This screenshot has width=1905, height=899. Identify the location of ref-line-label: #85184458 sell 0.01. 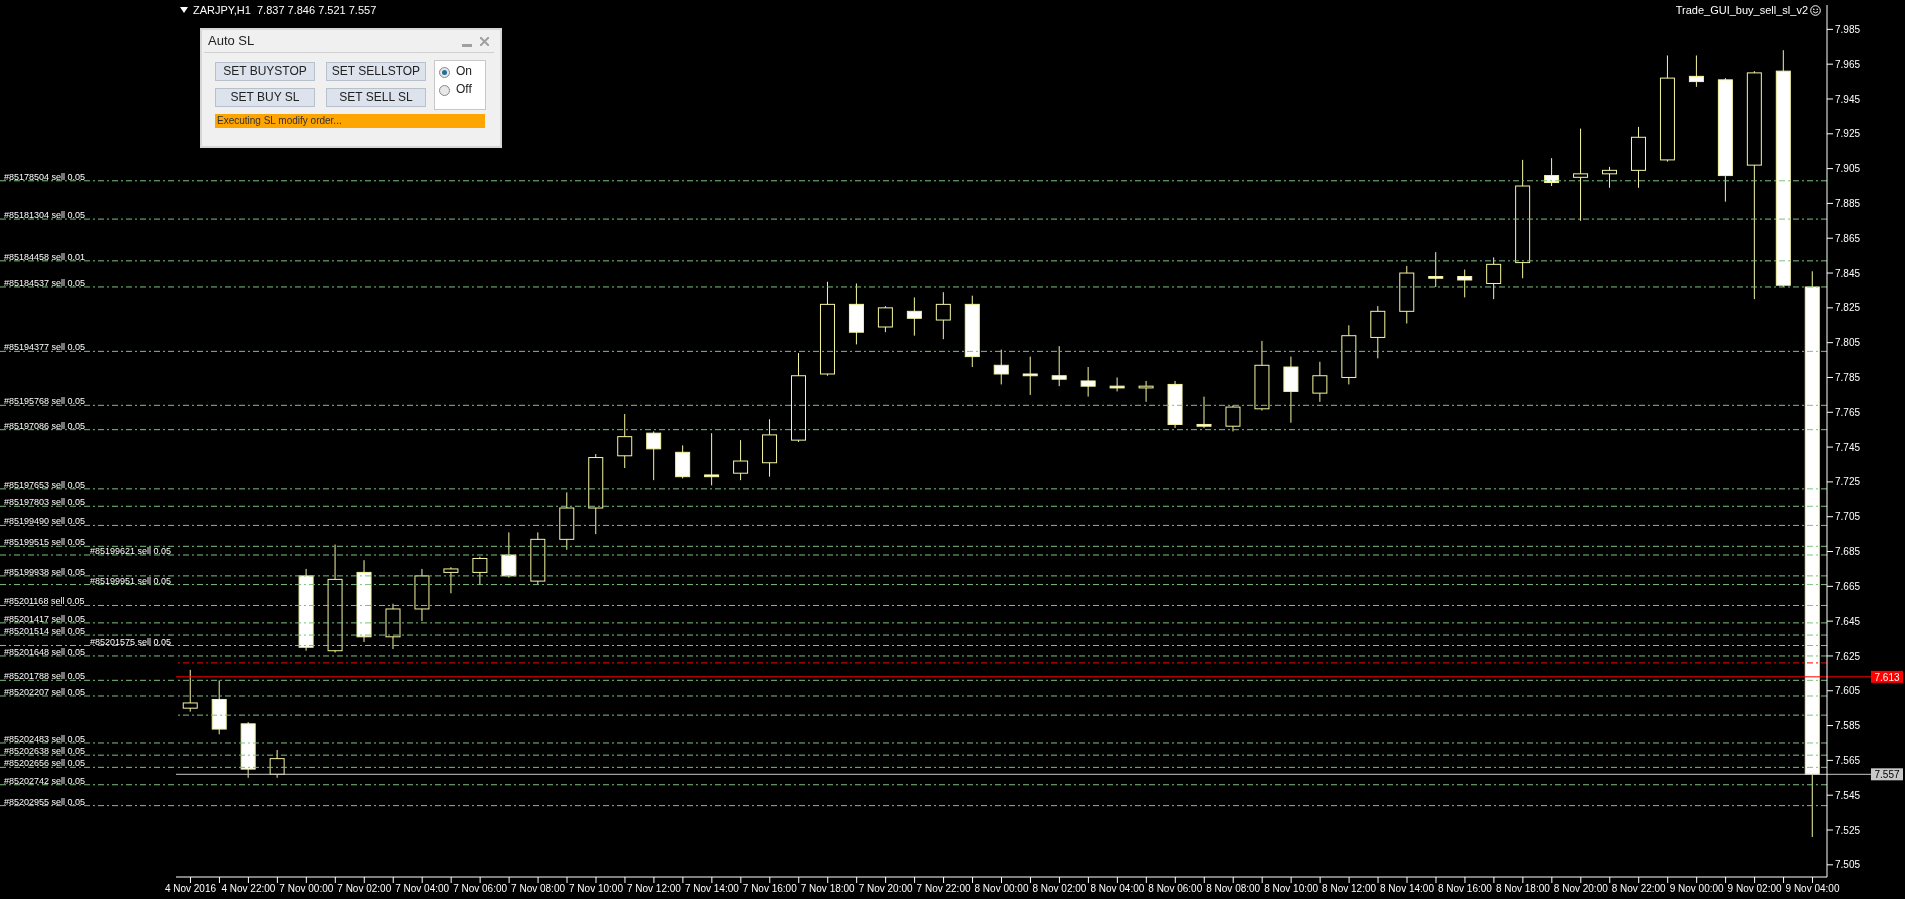
(45, 256).